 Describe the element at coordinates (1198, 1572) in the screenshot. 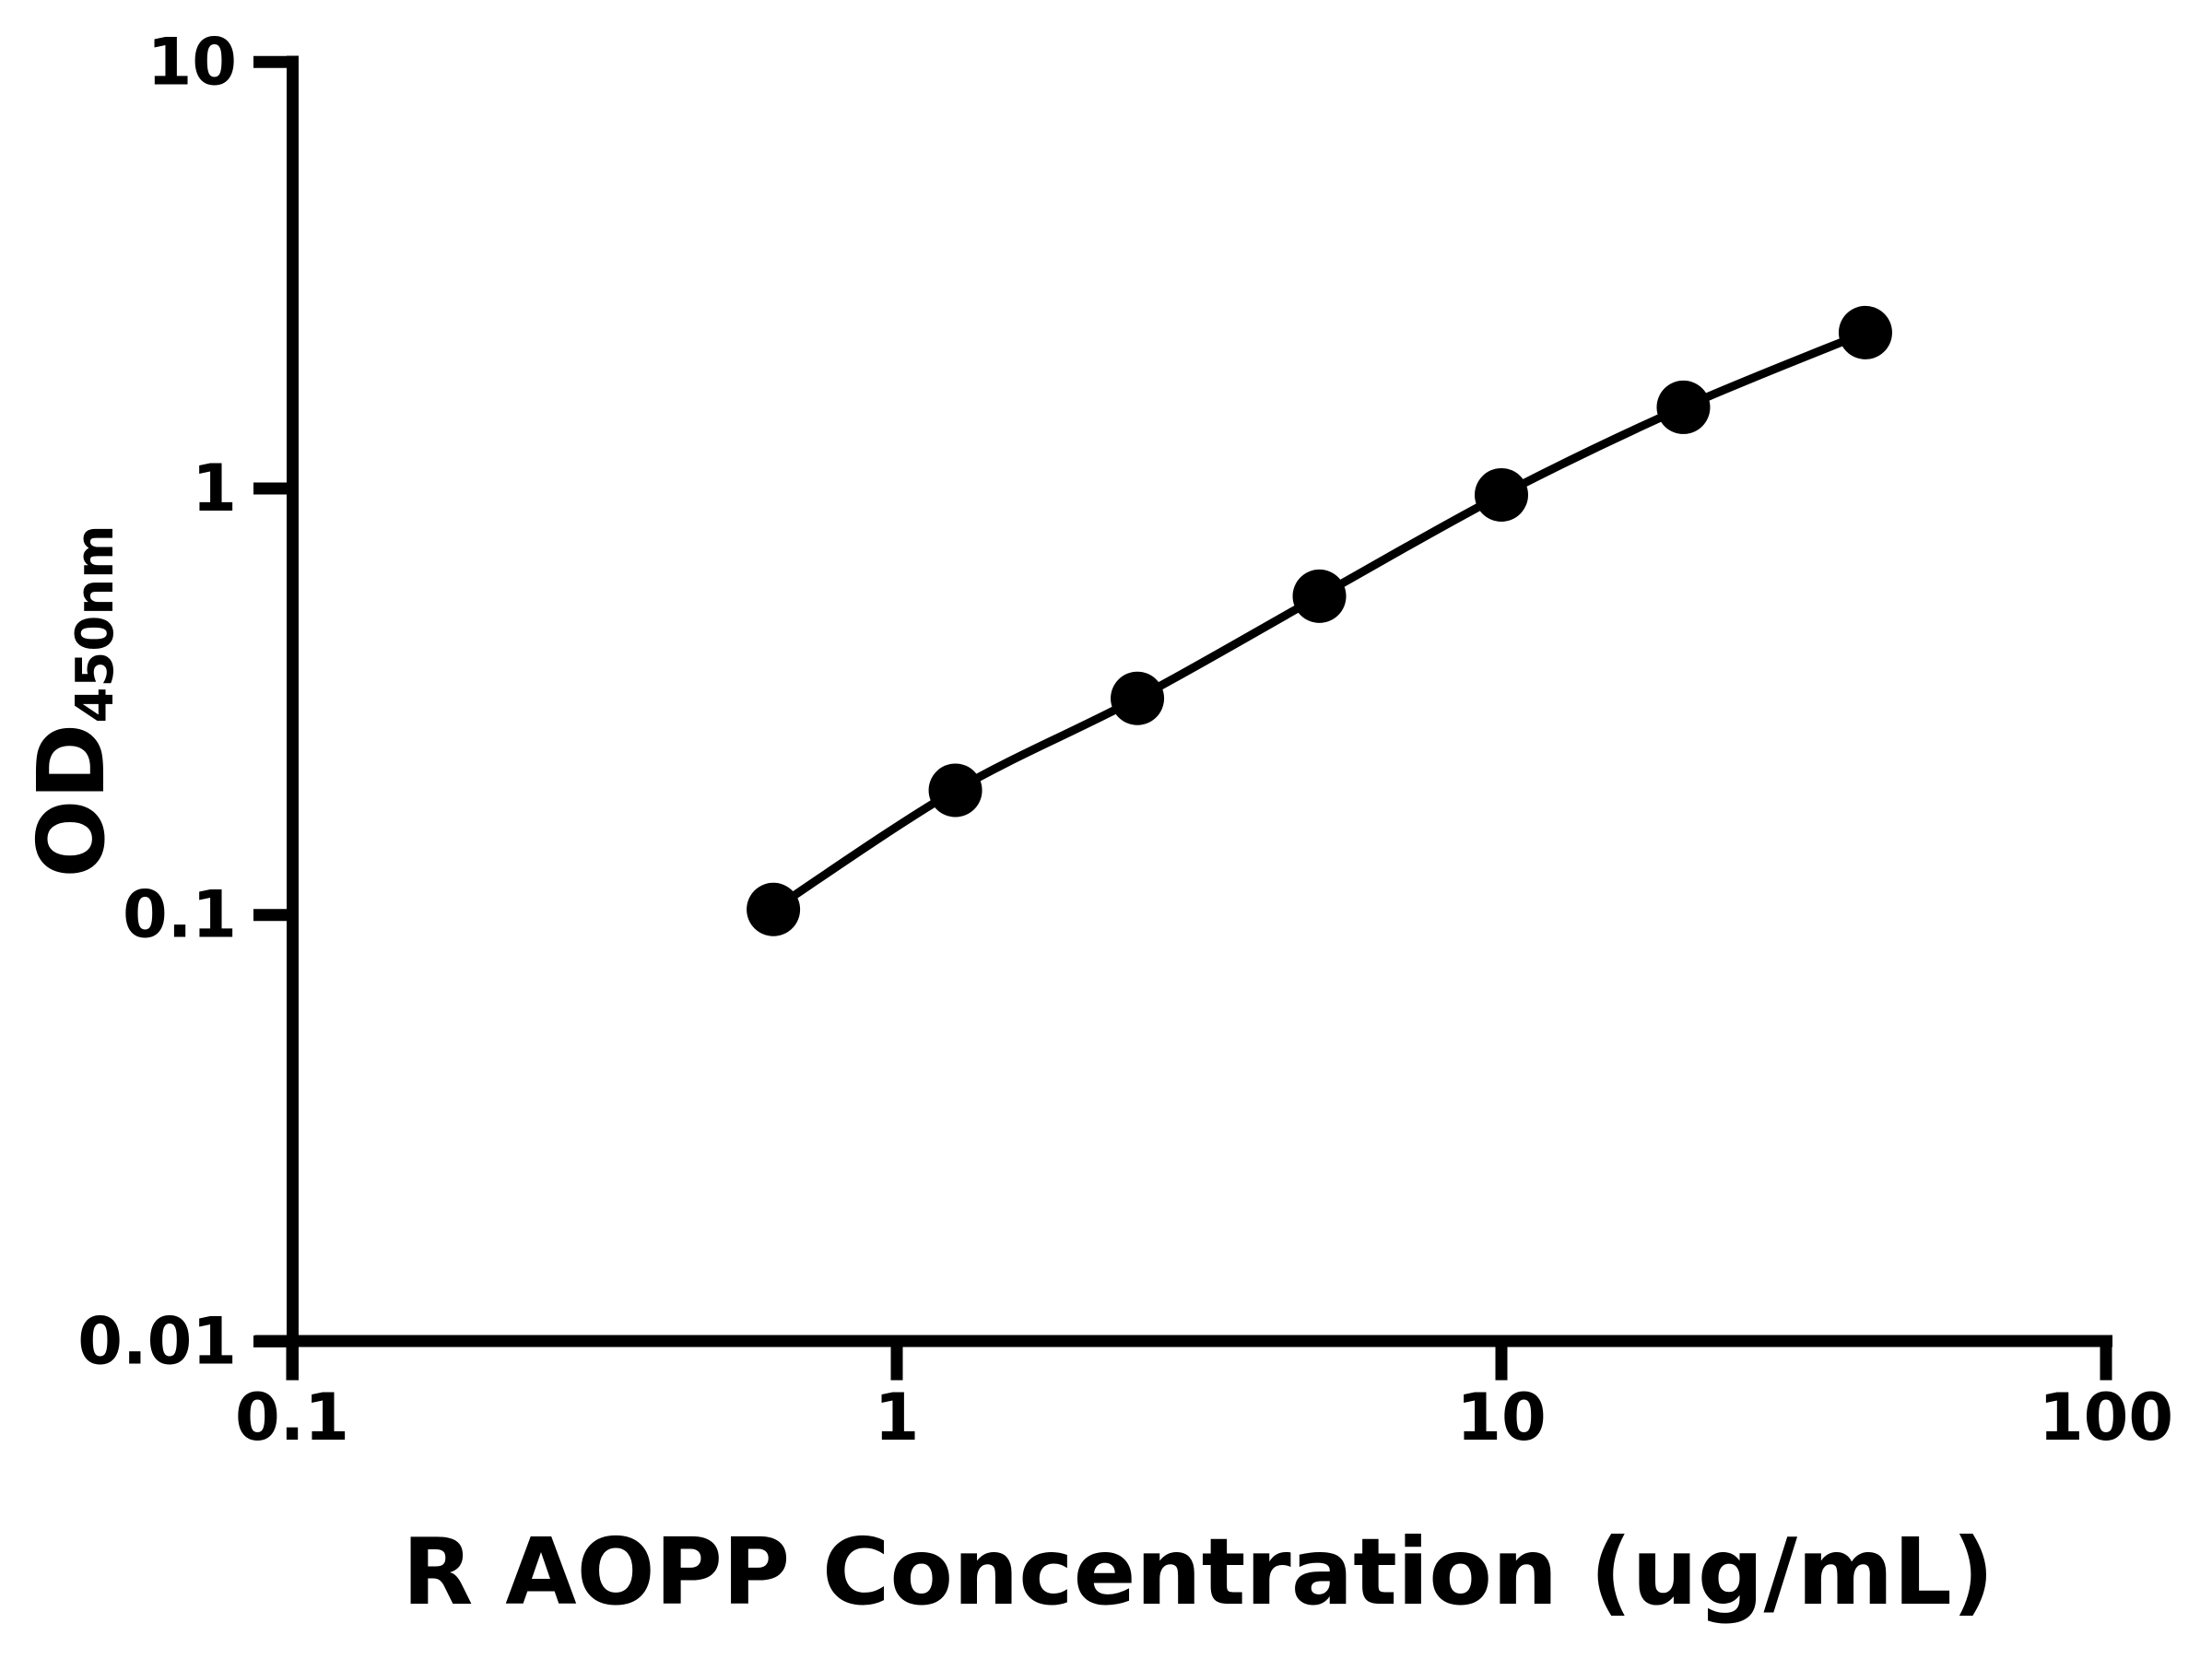

I see `x-axis-title: R AOPP Concentration (ug/mL)` at that location.